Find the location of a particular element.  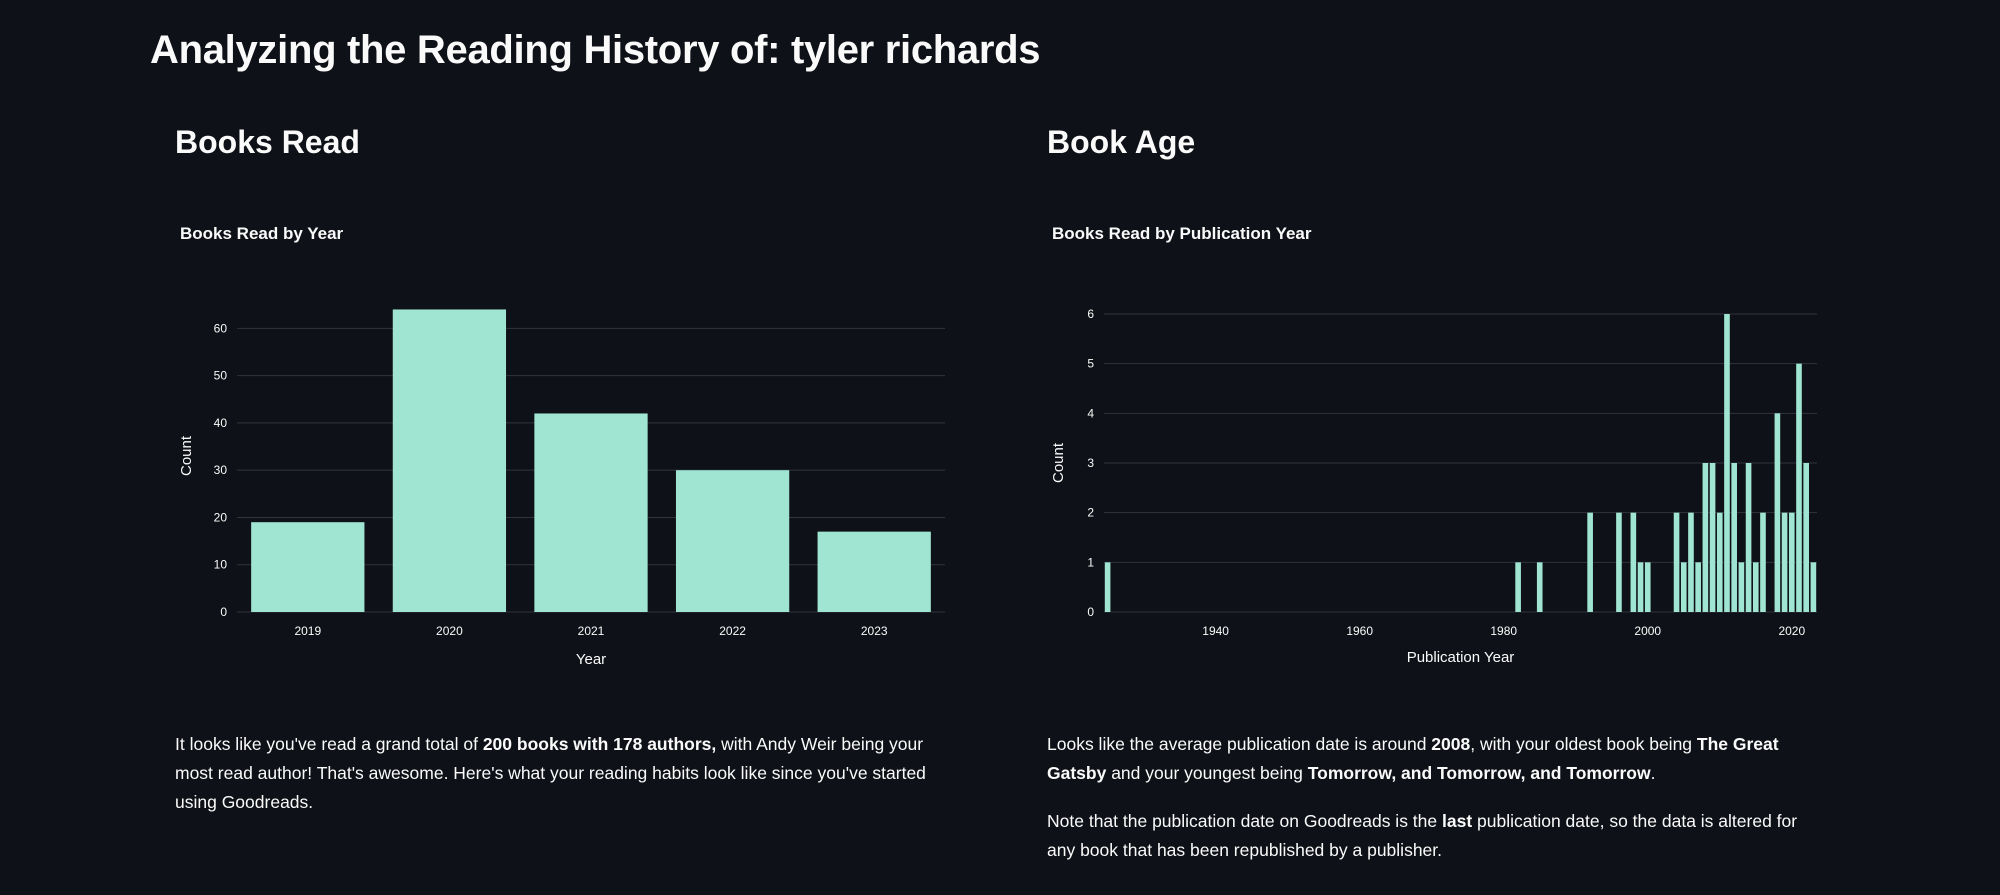

y-tick-label: 4 is located at coordinates (1090, 413).